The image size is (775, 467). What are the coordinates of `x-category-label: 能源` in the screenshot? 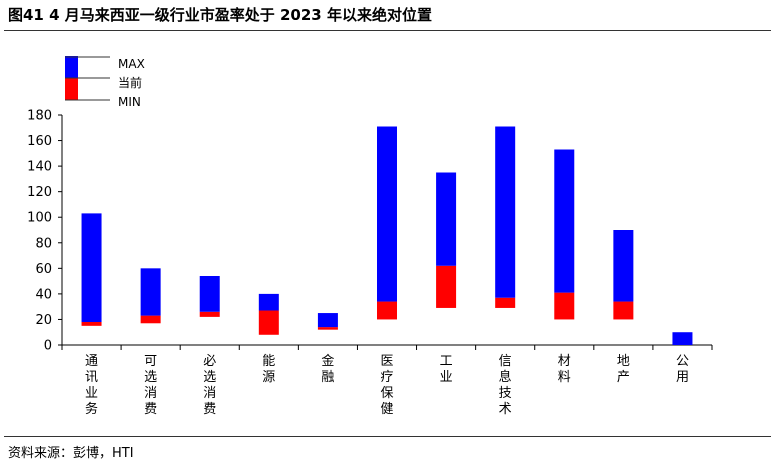 It's located at (268, 369).